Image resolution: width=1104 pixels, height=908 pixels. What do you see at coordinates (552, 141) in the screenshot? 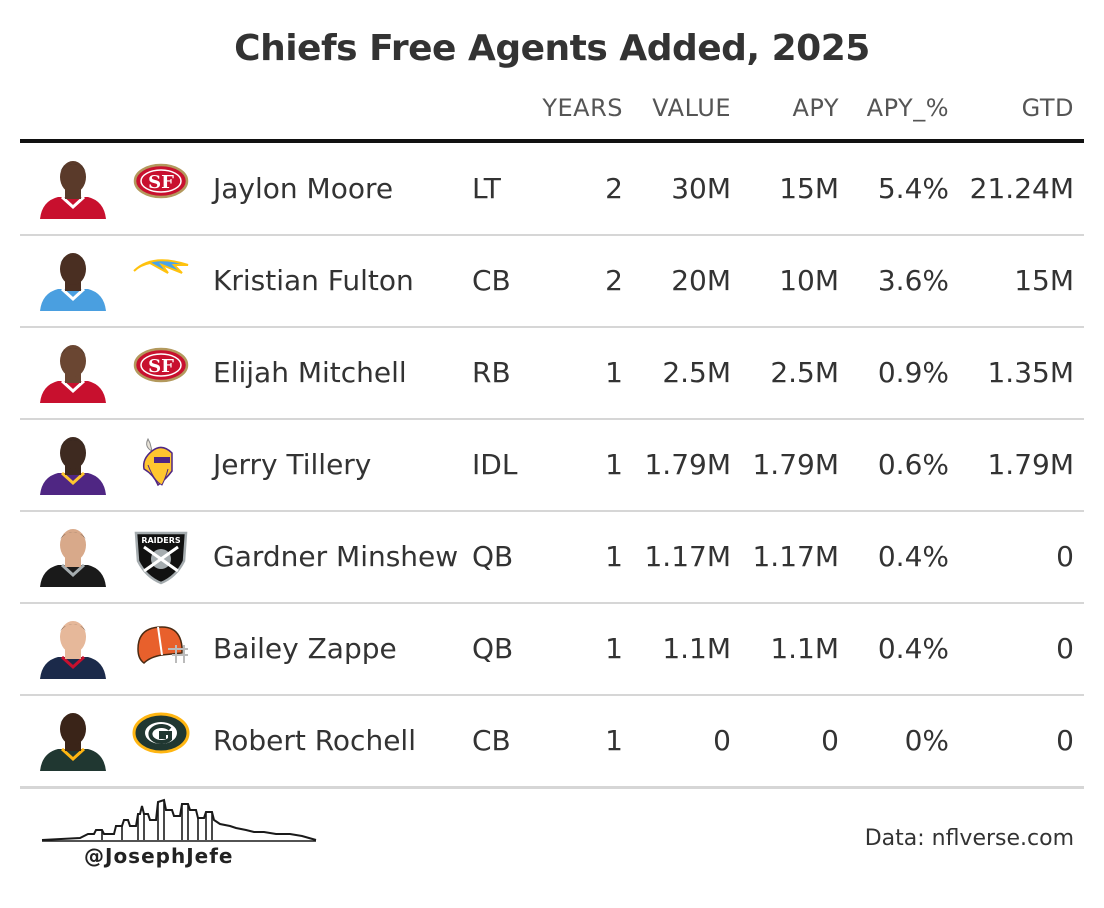
I see `header-rule` at bounding box center [552, 141].